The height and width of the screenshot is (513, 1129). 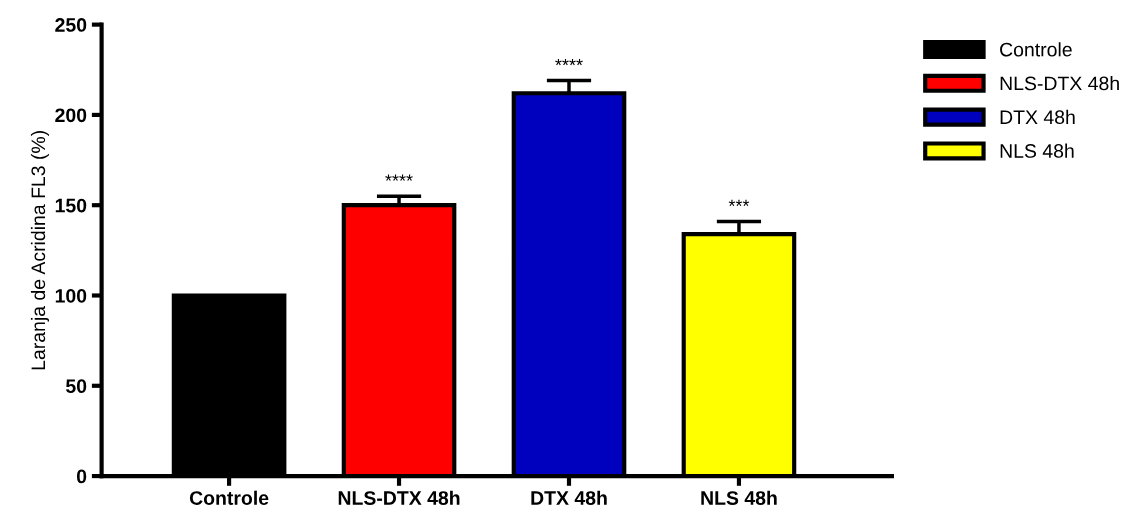 What do you see at coordinates (1037, 150) in the screenshot?
I see `legend-label: NLS 48h` at bounding box center [1037, 150].